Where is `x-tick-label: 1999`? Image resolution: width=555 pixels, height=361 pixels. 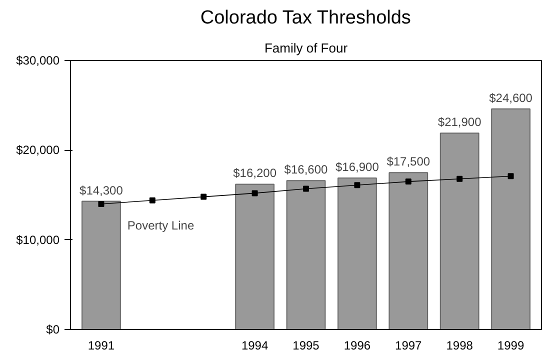
x-tick-label: 1999 is located at coordinates (510, 345).